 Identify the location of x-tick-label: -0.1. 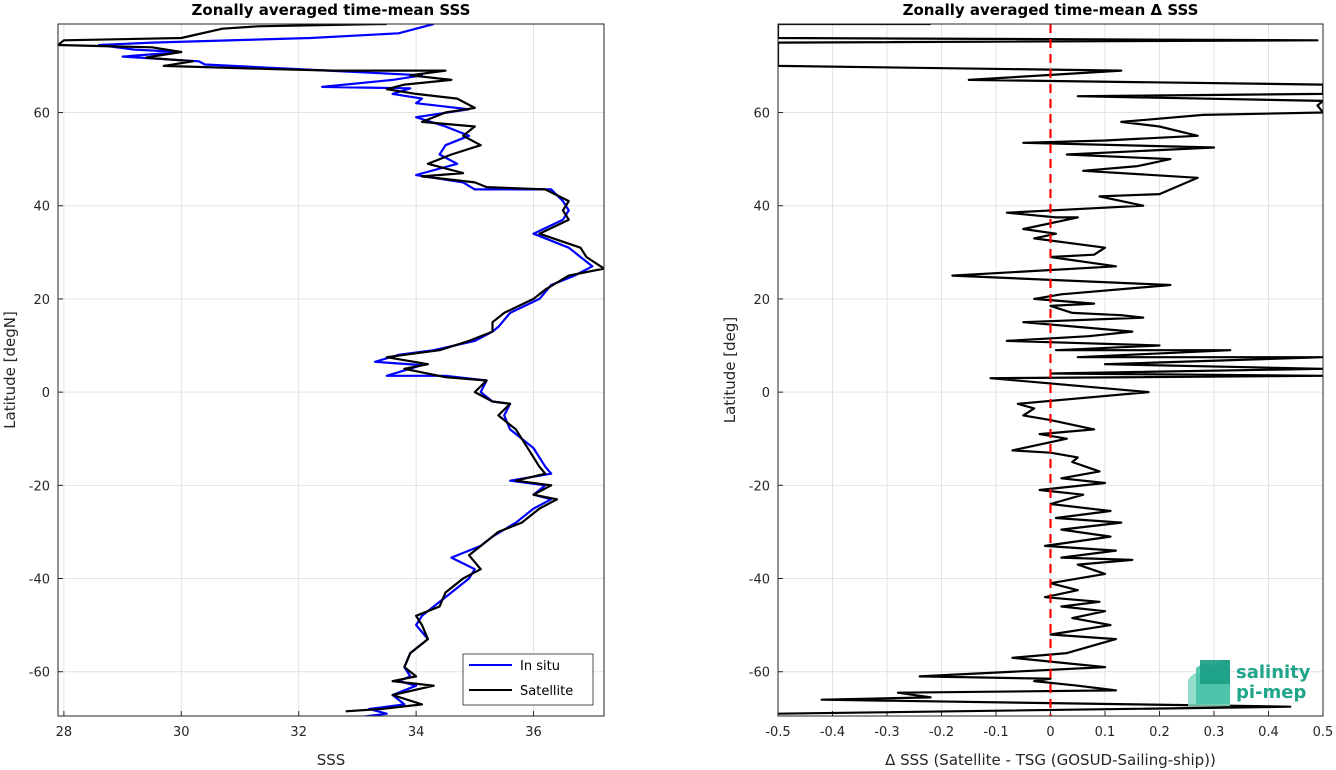
(995, 732).